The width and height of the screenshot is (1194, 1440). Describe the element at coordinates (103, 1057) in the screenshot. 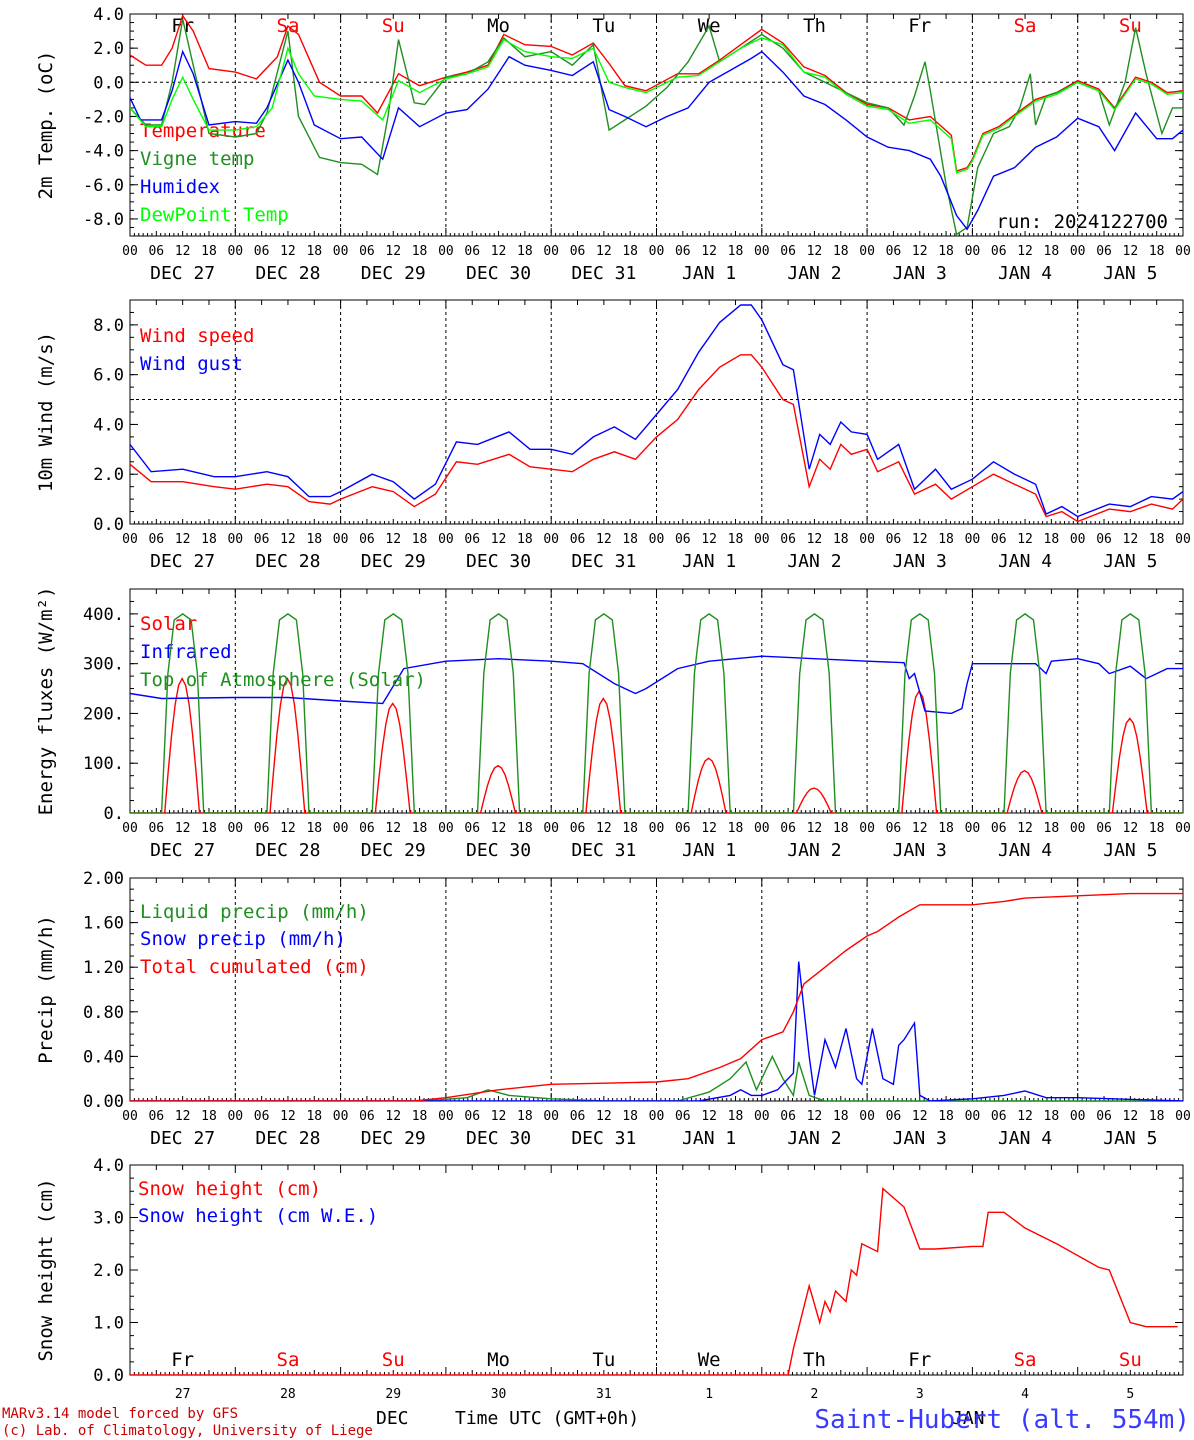

I see `y-tick-label: 0.40` at that location.